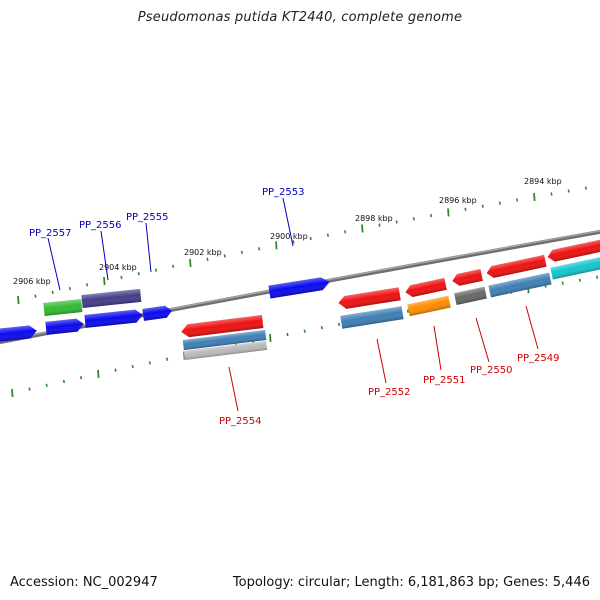  Describe the element at coordinates (100, 225) in the screenshot. I see `gene-label-PP_2556: PP_2556` at that location.